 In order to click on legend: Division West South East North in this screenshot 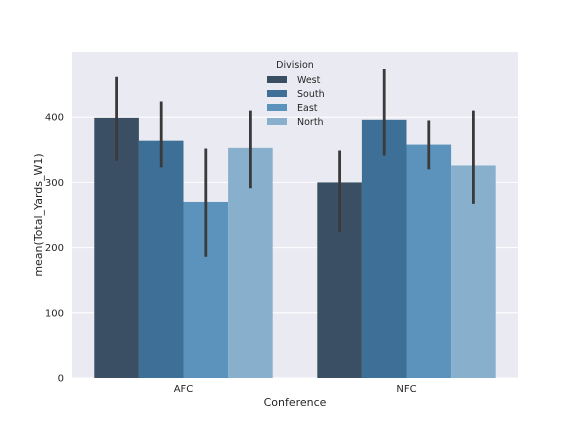, I will do `click(296, 94)`.